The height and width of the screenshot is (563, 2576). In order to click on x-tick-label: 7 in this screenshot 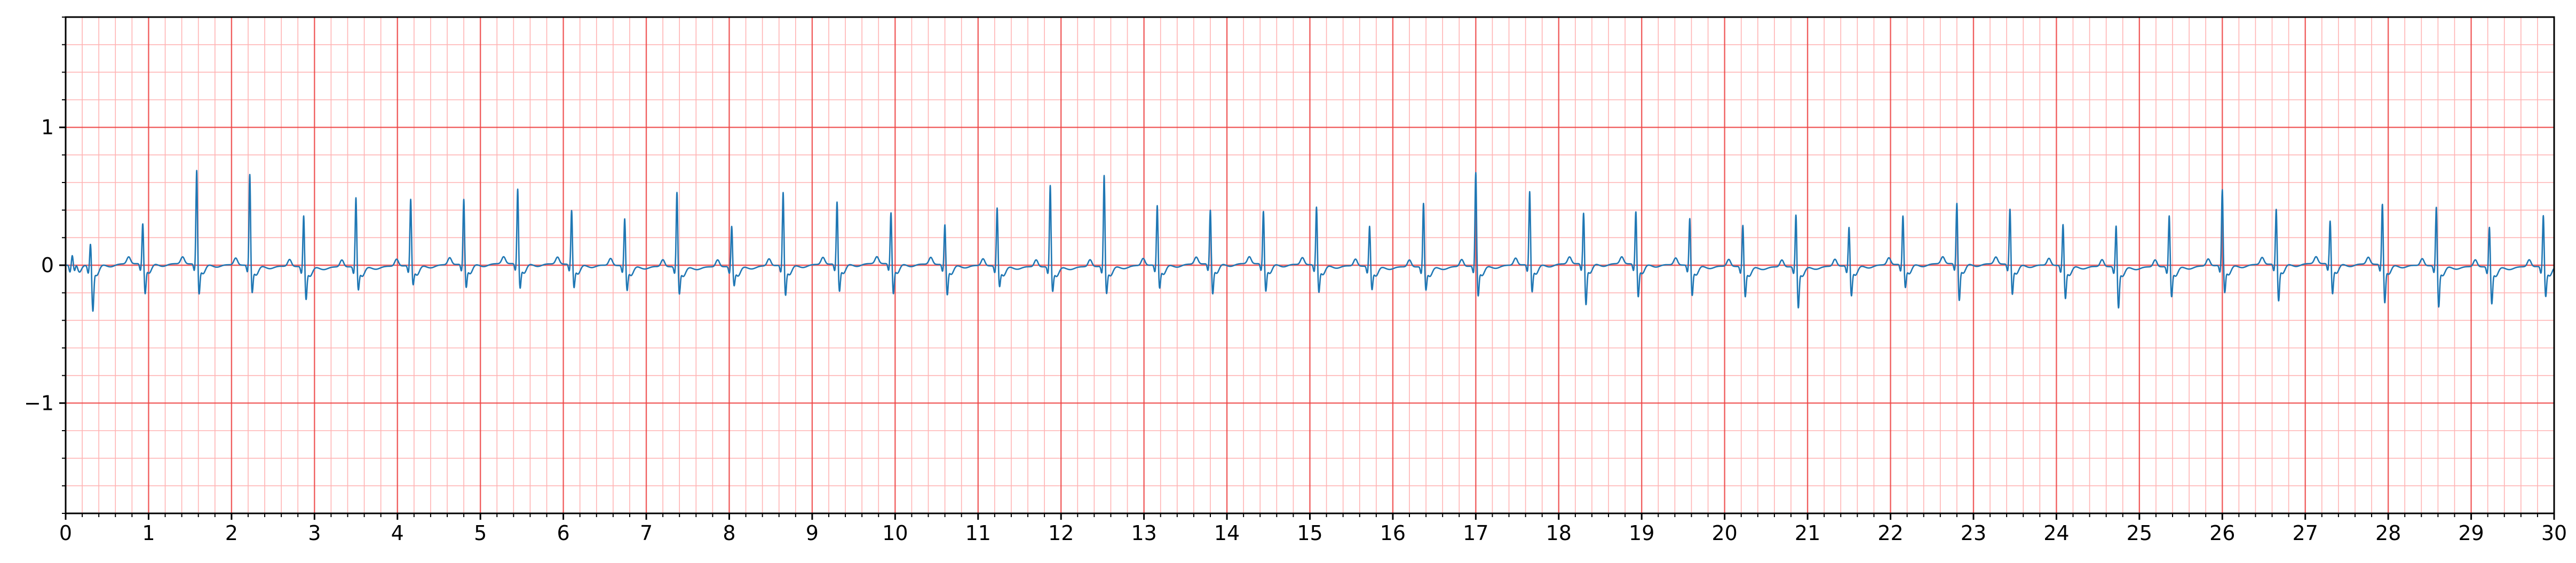, I will do `click(646, 533)`.